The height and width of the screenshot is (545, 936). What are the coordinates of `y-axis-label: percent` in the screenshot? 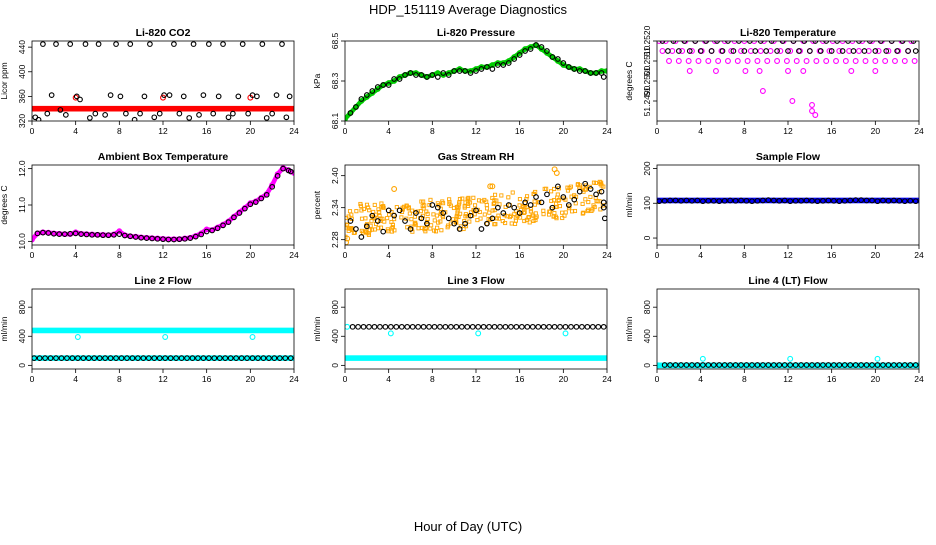 It's located at (317, 204).